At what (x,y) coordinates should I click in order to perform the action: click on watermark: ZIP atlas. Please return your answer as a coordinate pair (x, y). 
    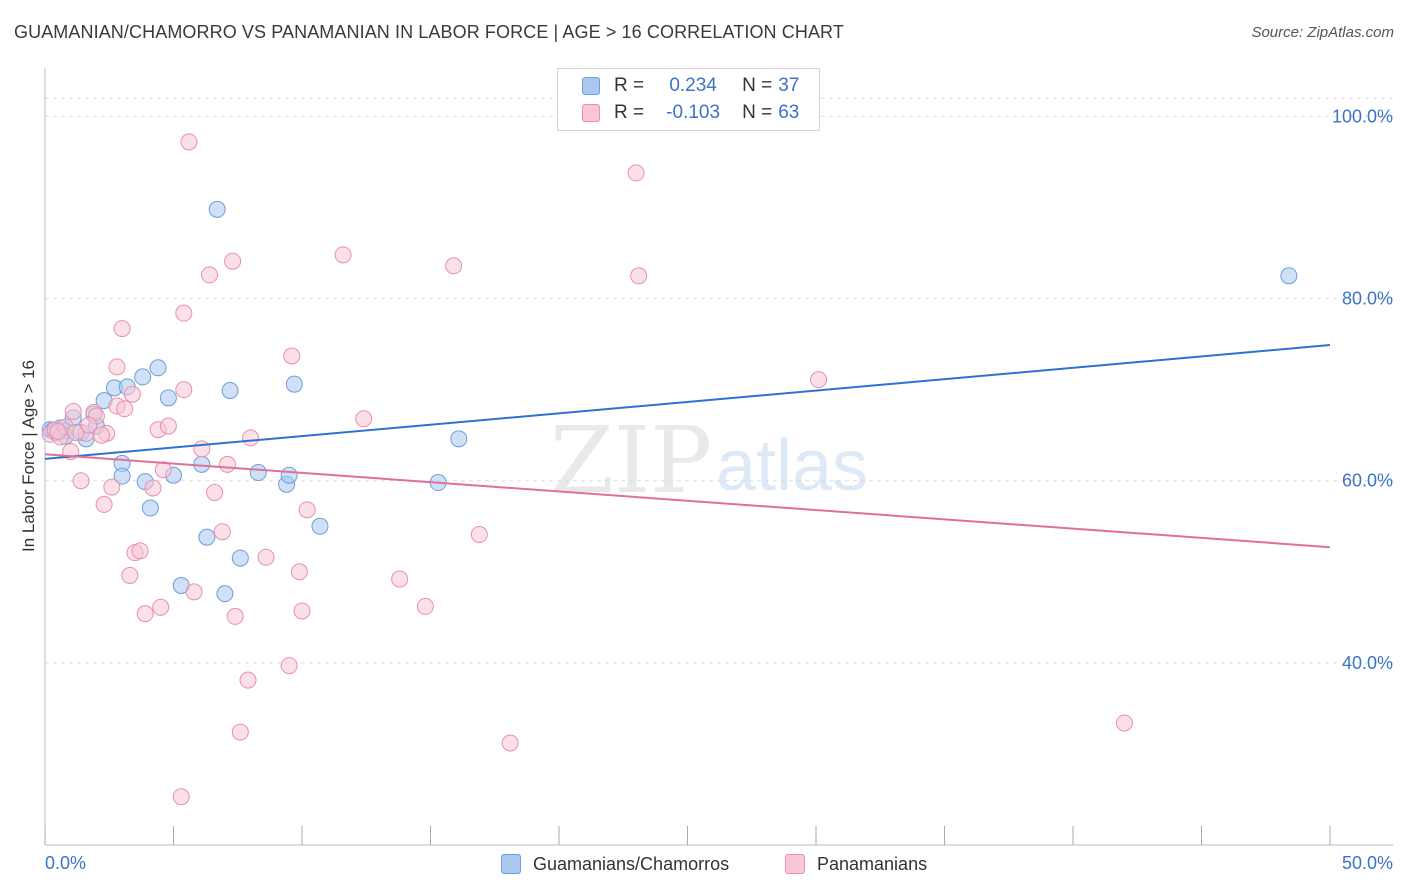
    Looking at the image, I should click on (709, 460).